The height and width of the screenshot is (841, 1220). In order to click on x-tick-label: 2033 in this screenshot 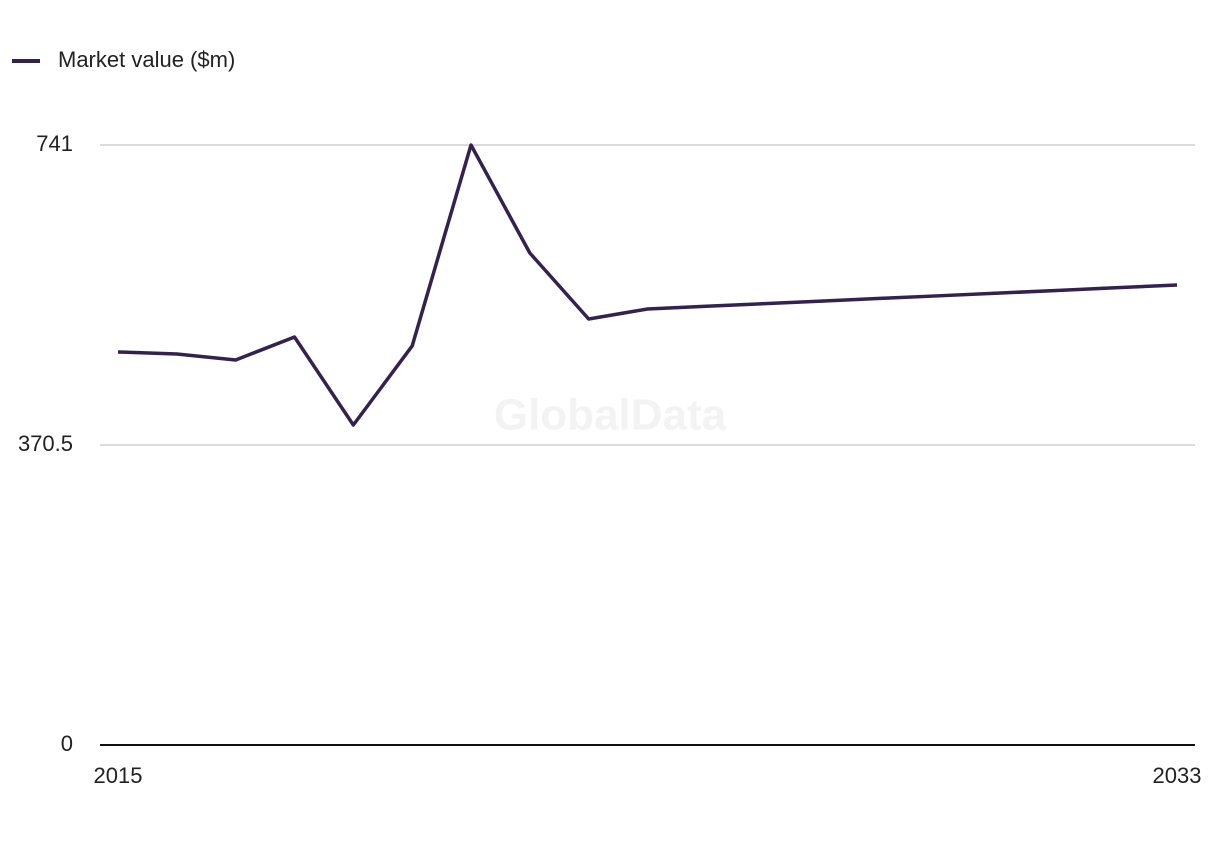, I will do `click(1177, 775)`.